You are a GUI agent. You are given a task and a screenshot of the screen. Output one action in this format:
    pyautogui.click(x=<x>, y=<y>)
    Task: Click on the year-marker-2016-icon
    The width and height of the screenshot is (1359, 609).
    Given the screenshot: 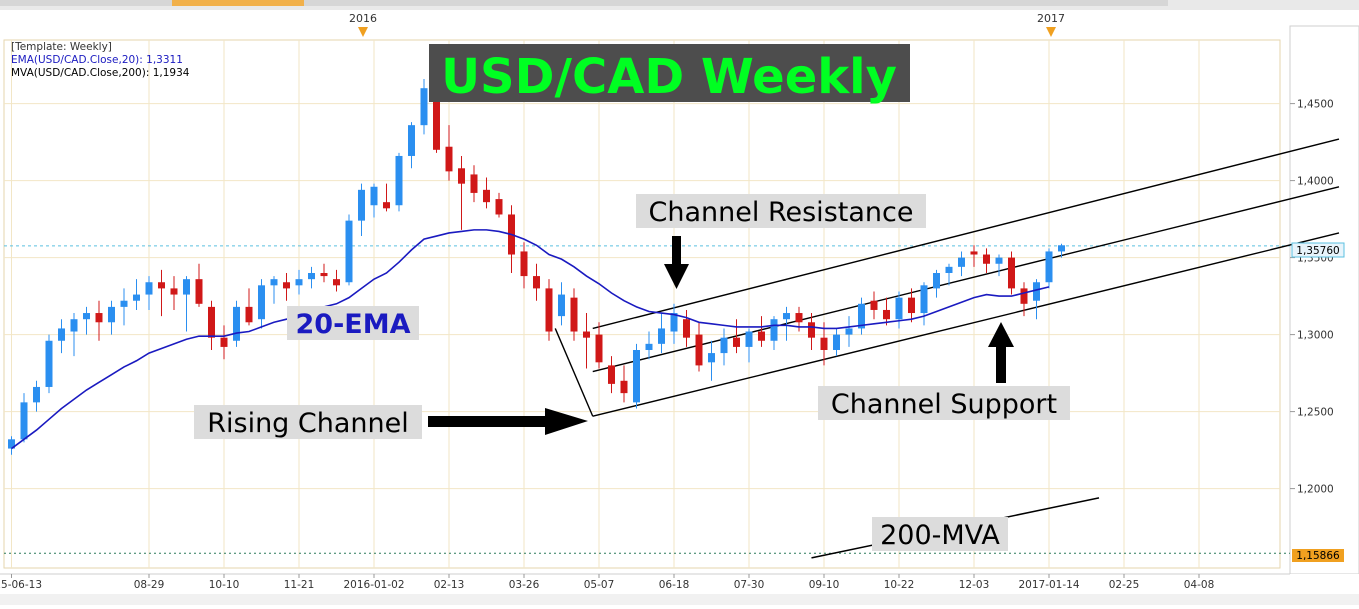 What is the action you would take?
    pyautogui.click(x=363, y=32)
    